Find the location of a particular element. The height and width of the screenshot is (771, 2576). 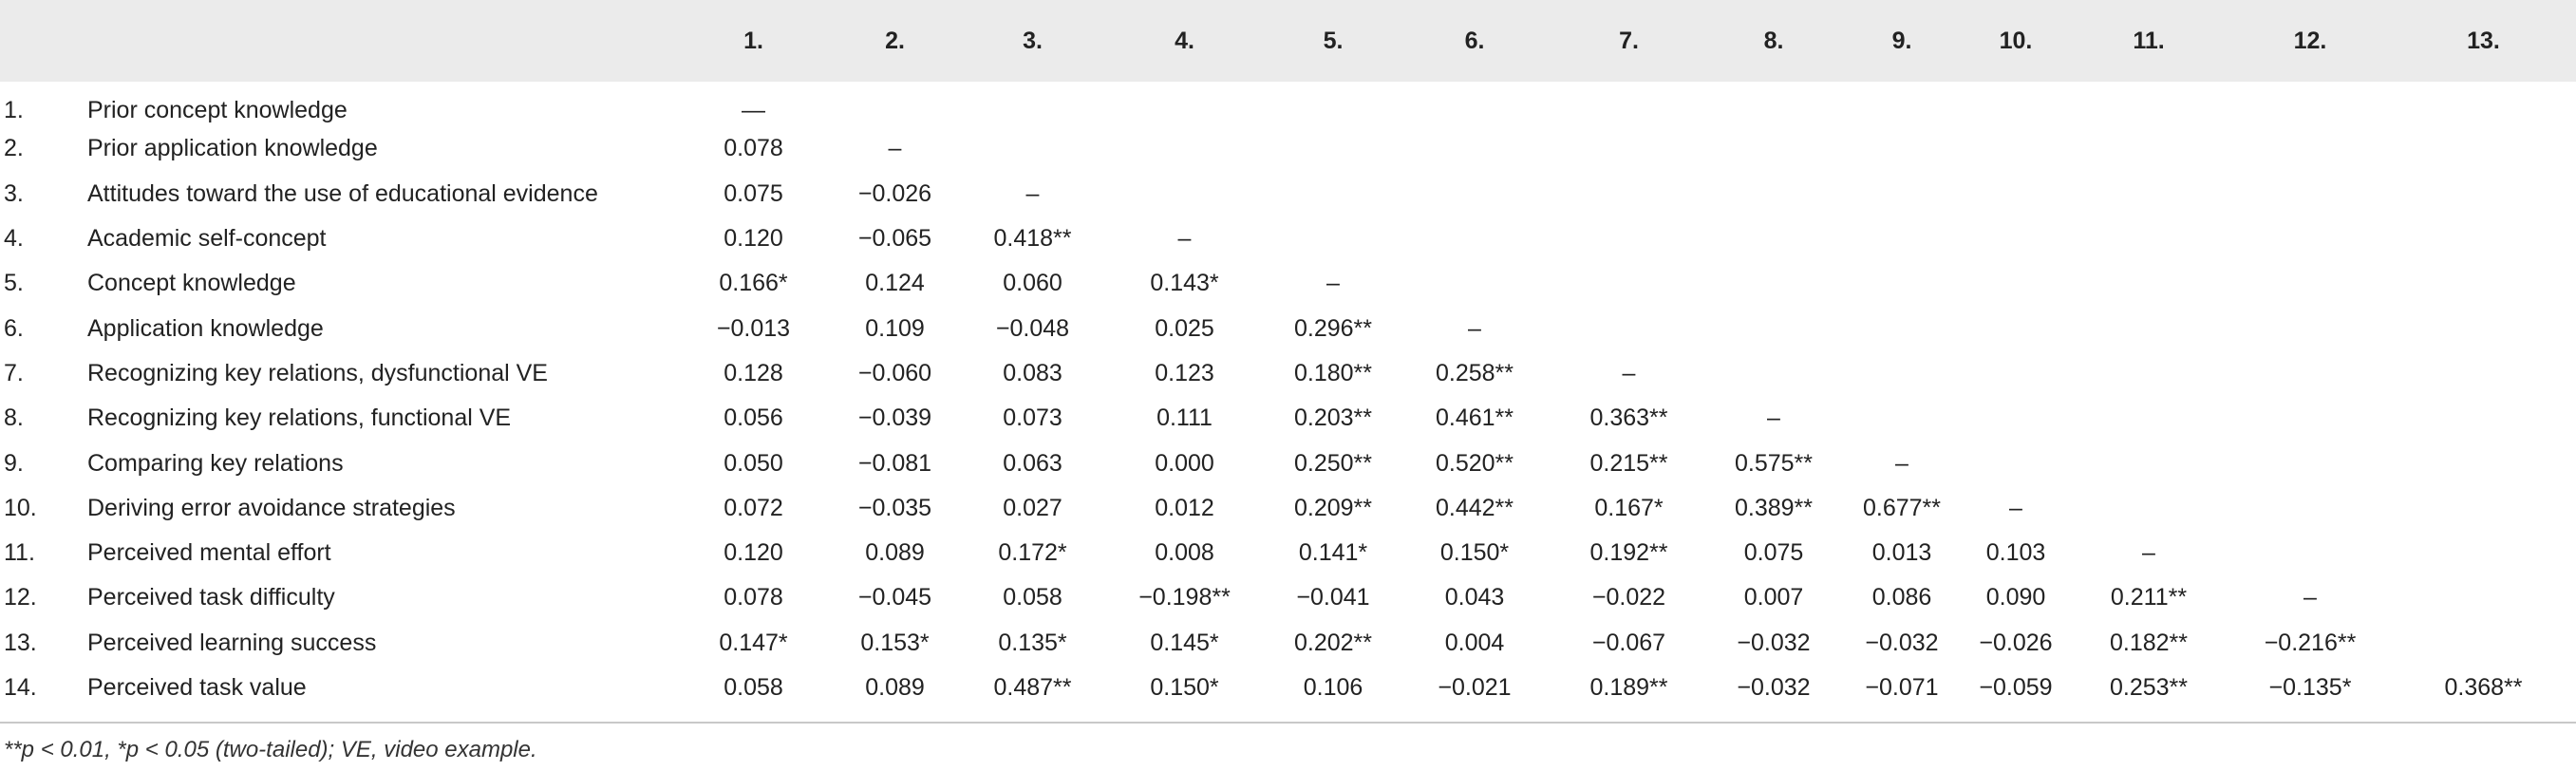

correlation-cell: 0.143* is located at coordinates (1184, 283).